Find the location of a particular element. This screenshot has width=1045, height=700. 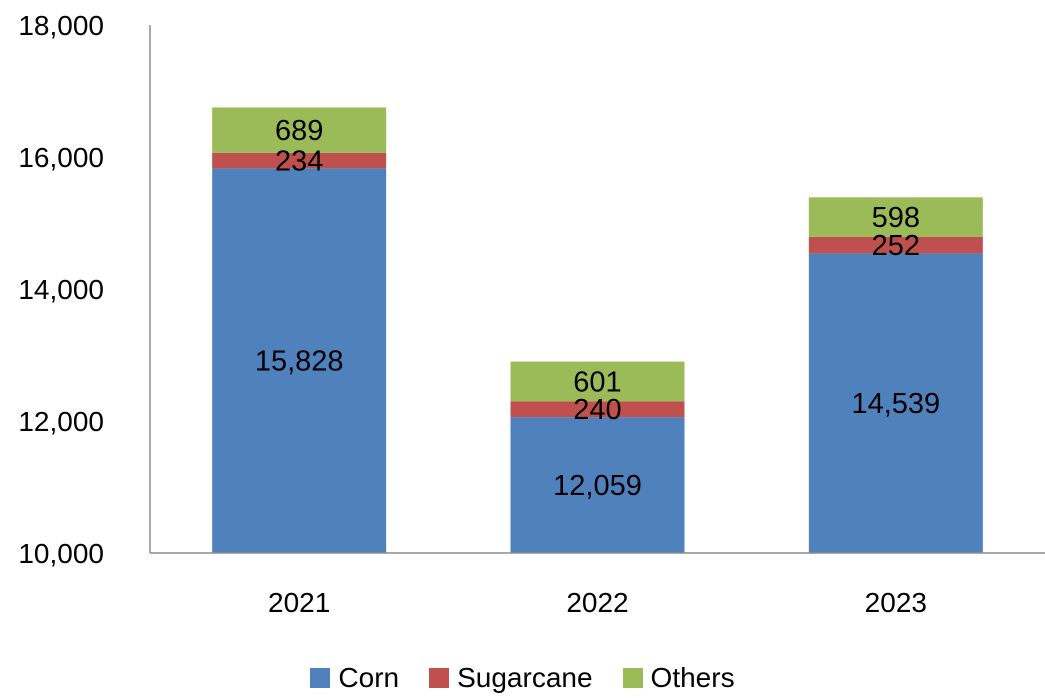

data-label-sugarcane-2023: 252 is located at coordinates (896, 246).